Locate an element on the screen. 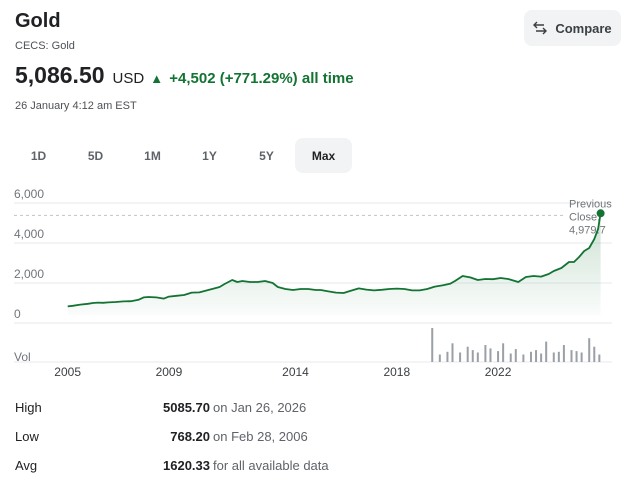 The height and width of the screenshot is (492, 631). tab-5d: 5D is located at coordinates (95, 155).